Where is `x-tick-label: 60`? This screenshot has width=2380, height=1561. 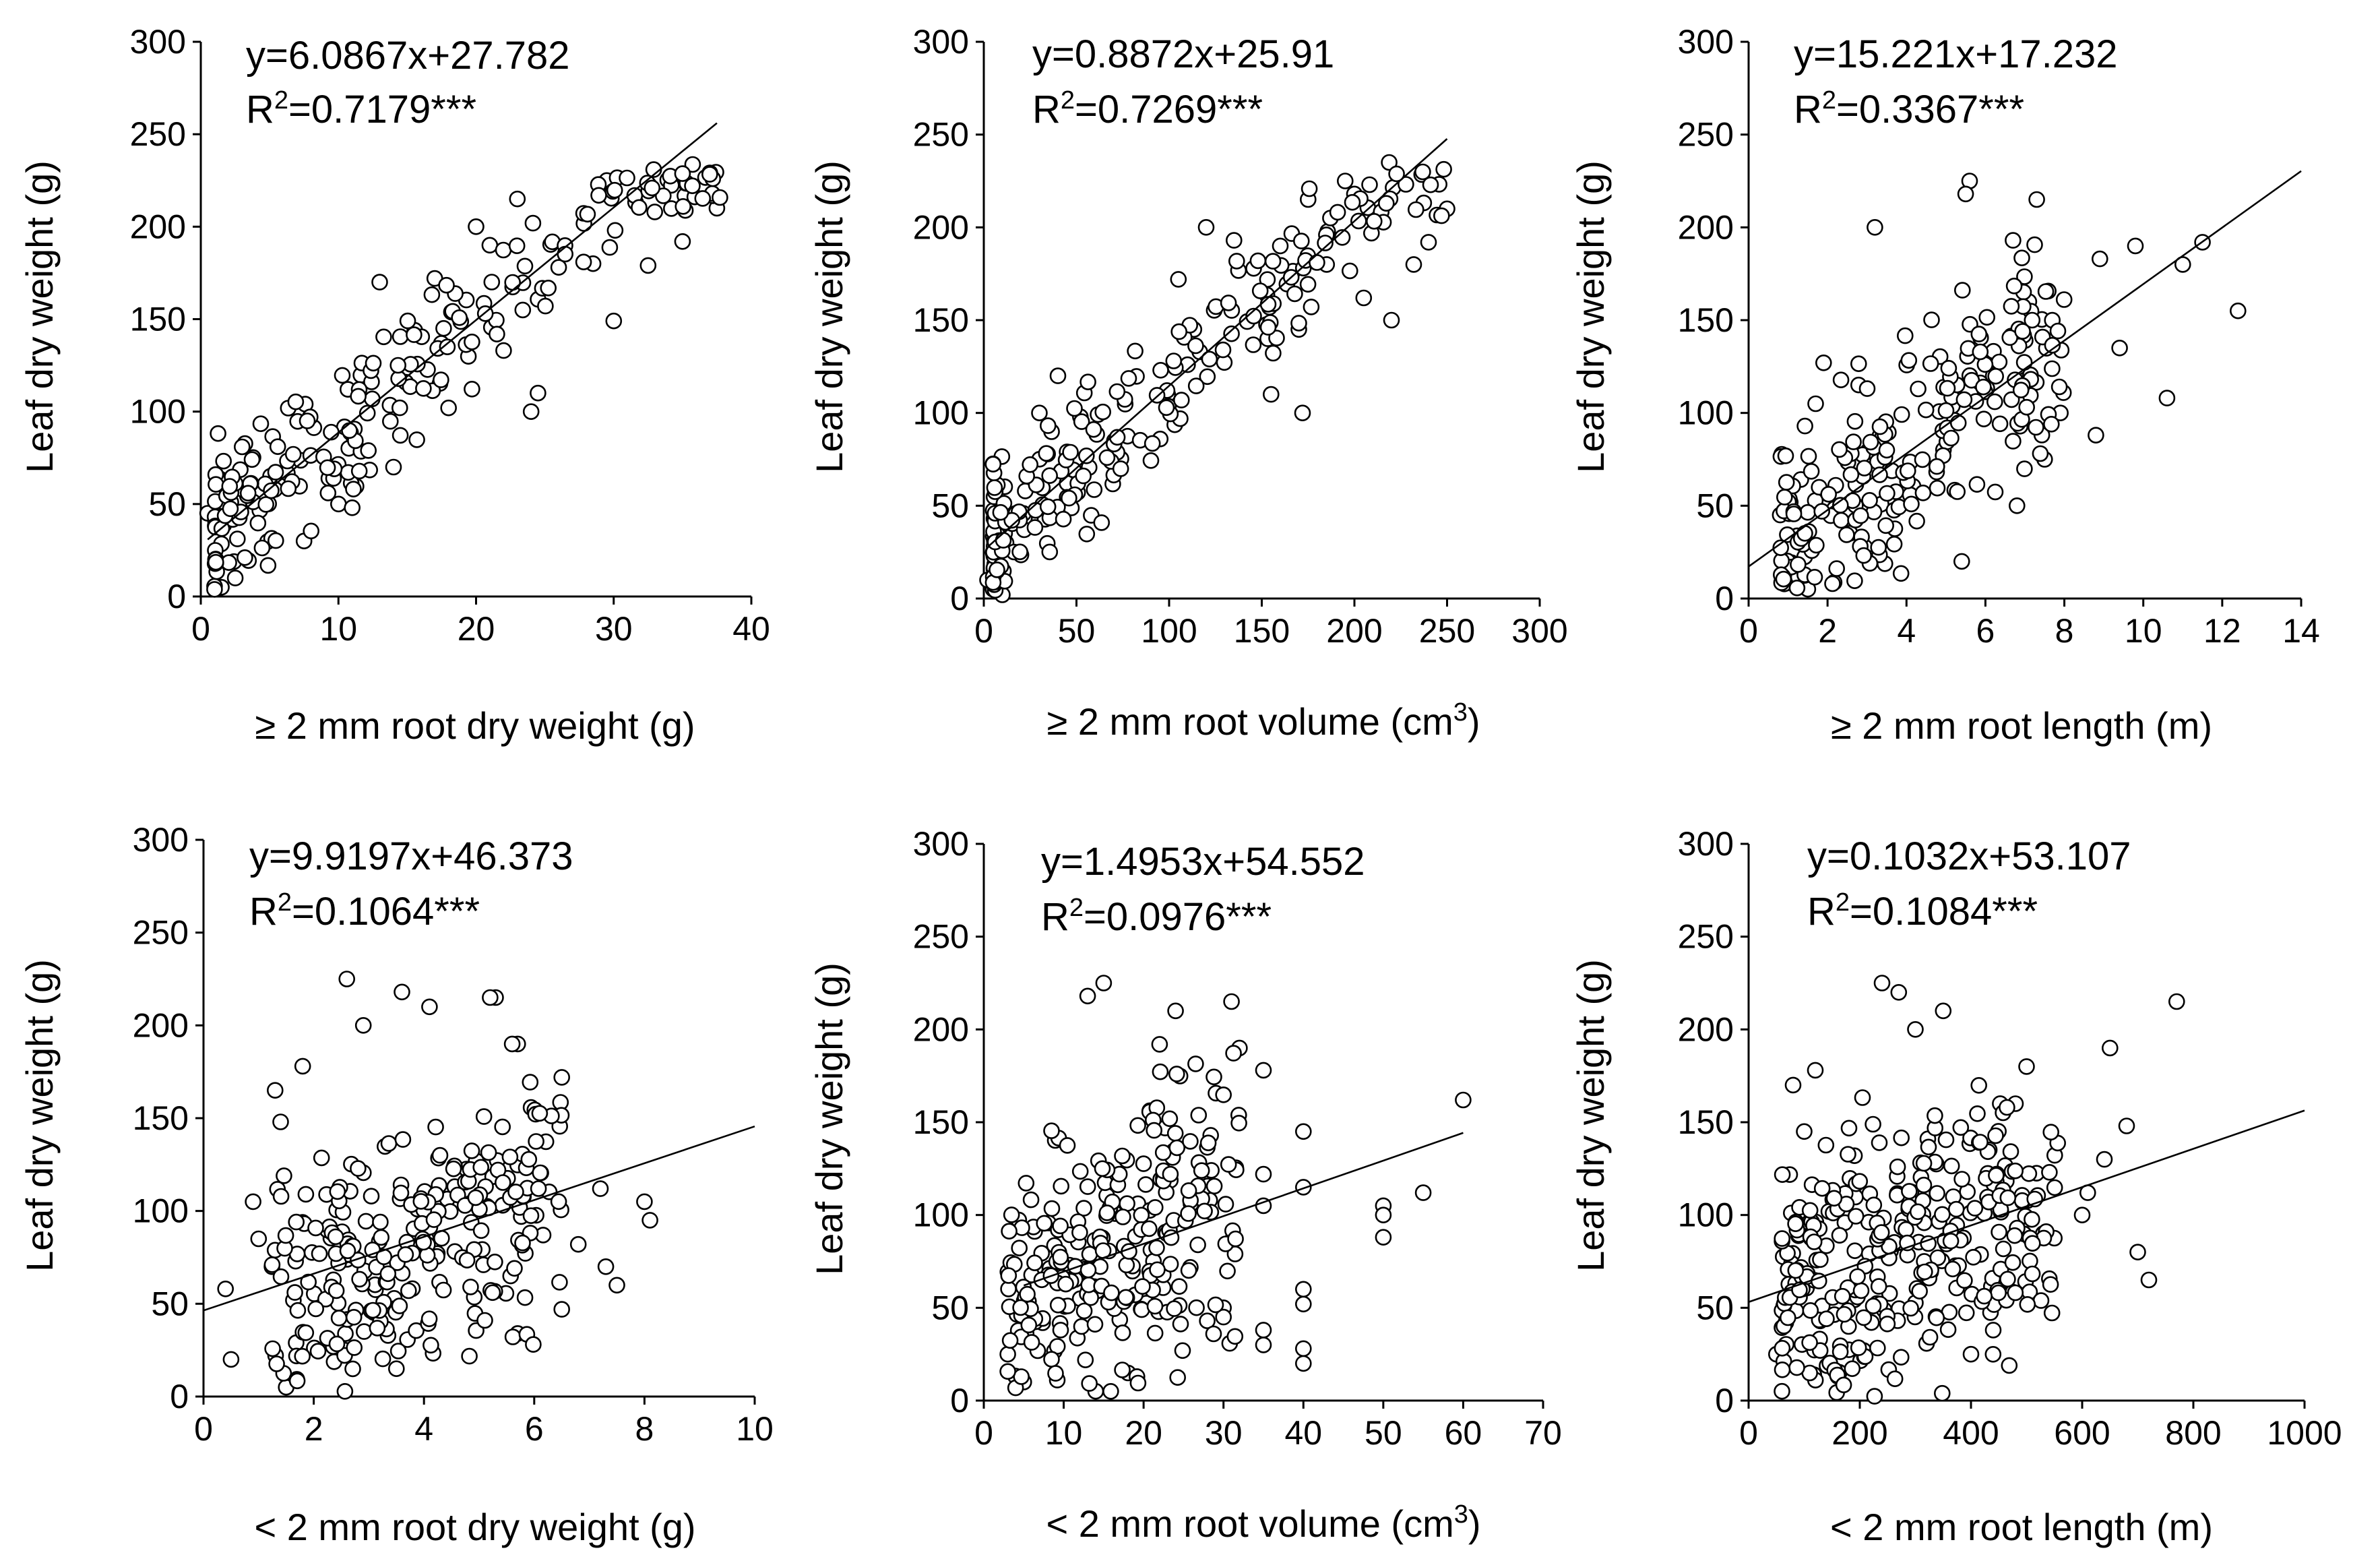 x-tick-label: 60 is located at coordinates (1464, 1433).